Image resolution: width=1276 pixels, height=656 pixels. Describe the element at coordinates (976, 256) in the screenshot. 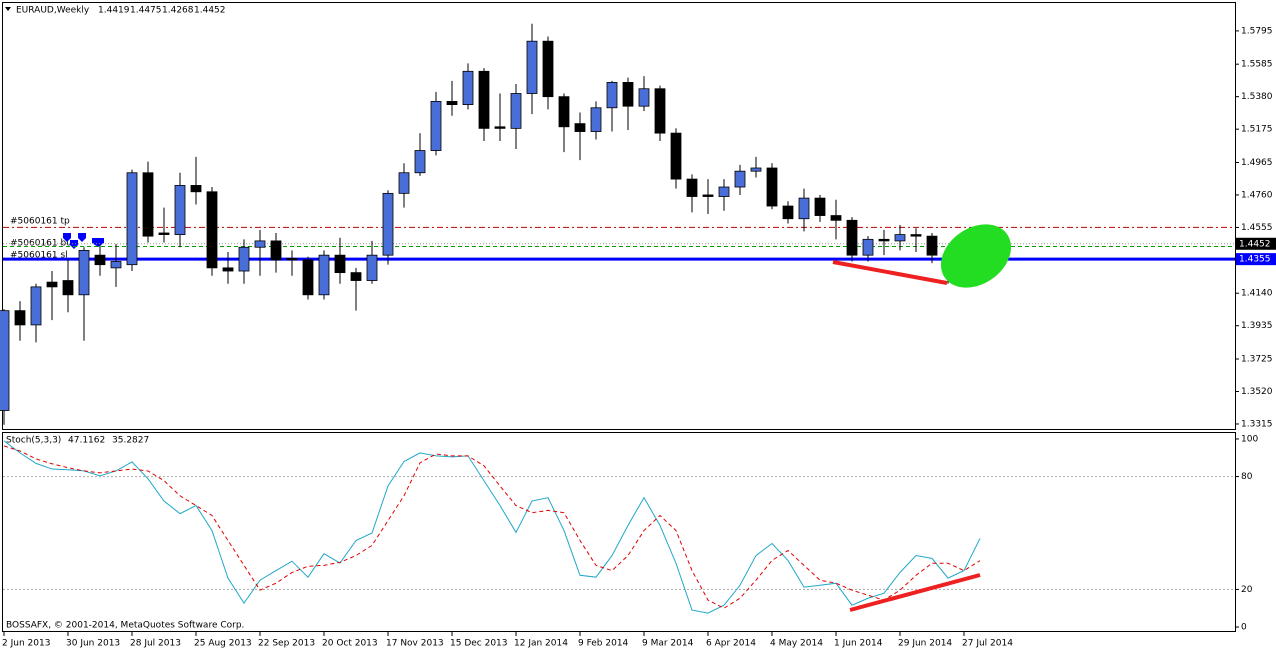

I see `highlight-ellipse` at that location.